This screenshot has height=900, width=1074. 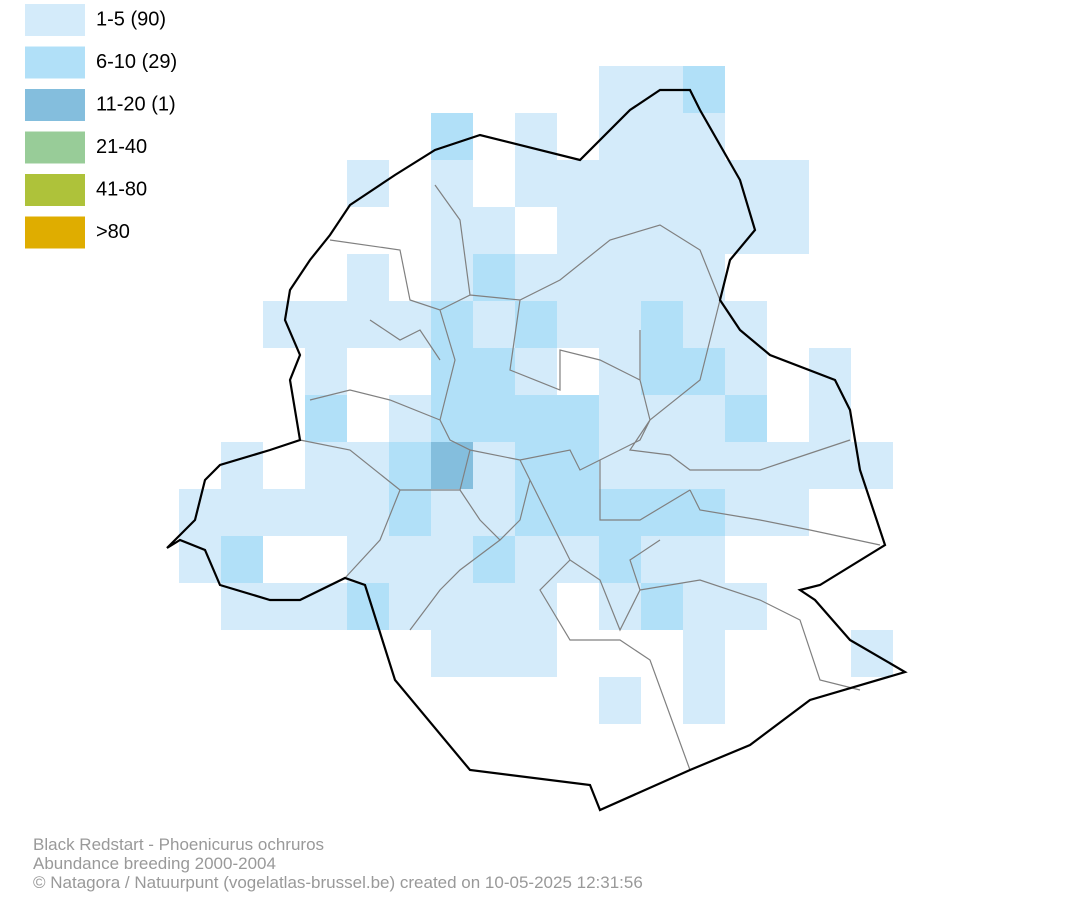 I want to click on footer-line: Black Redstart - Phoenicurus ochruros, so click(x=178, y=844).